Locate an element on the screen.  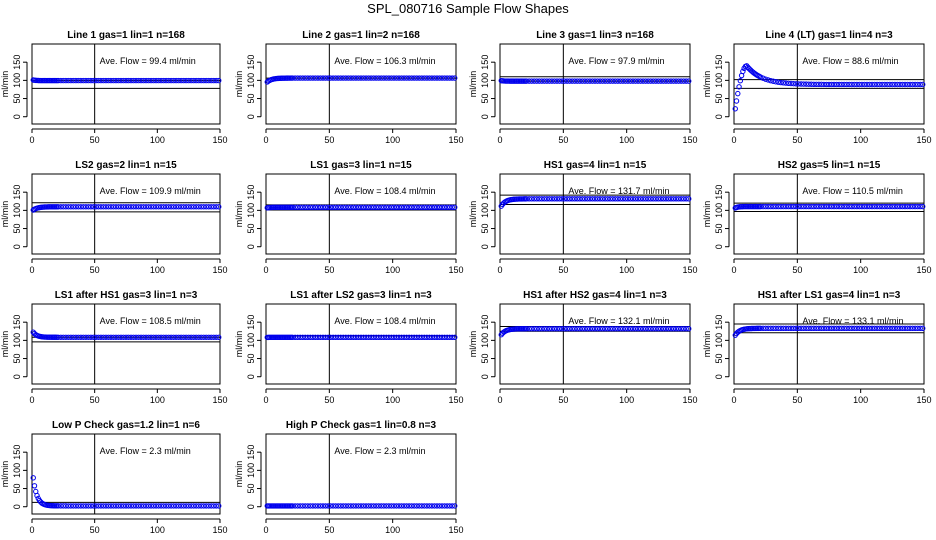
panel-title: Line 2 gas=1 lin=2 n=168 is located at coordinates (361, 35).